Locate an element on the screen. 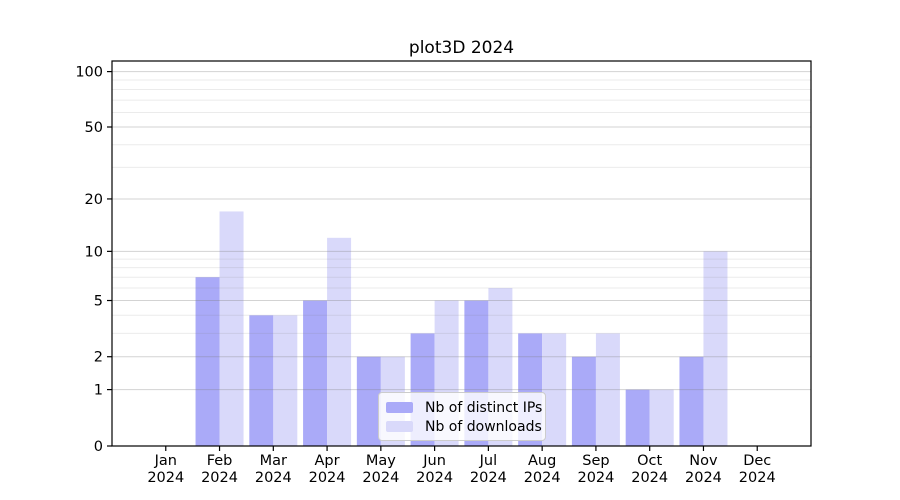 The image size is (900, 500). chart-title: plot3D 2024 is located at coordinates (461, 48).